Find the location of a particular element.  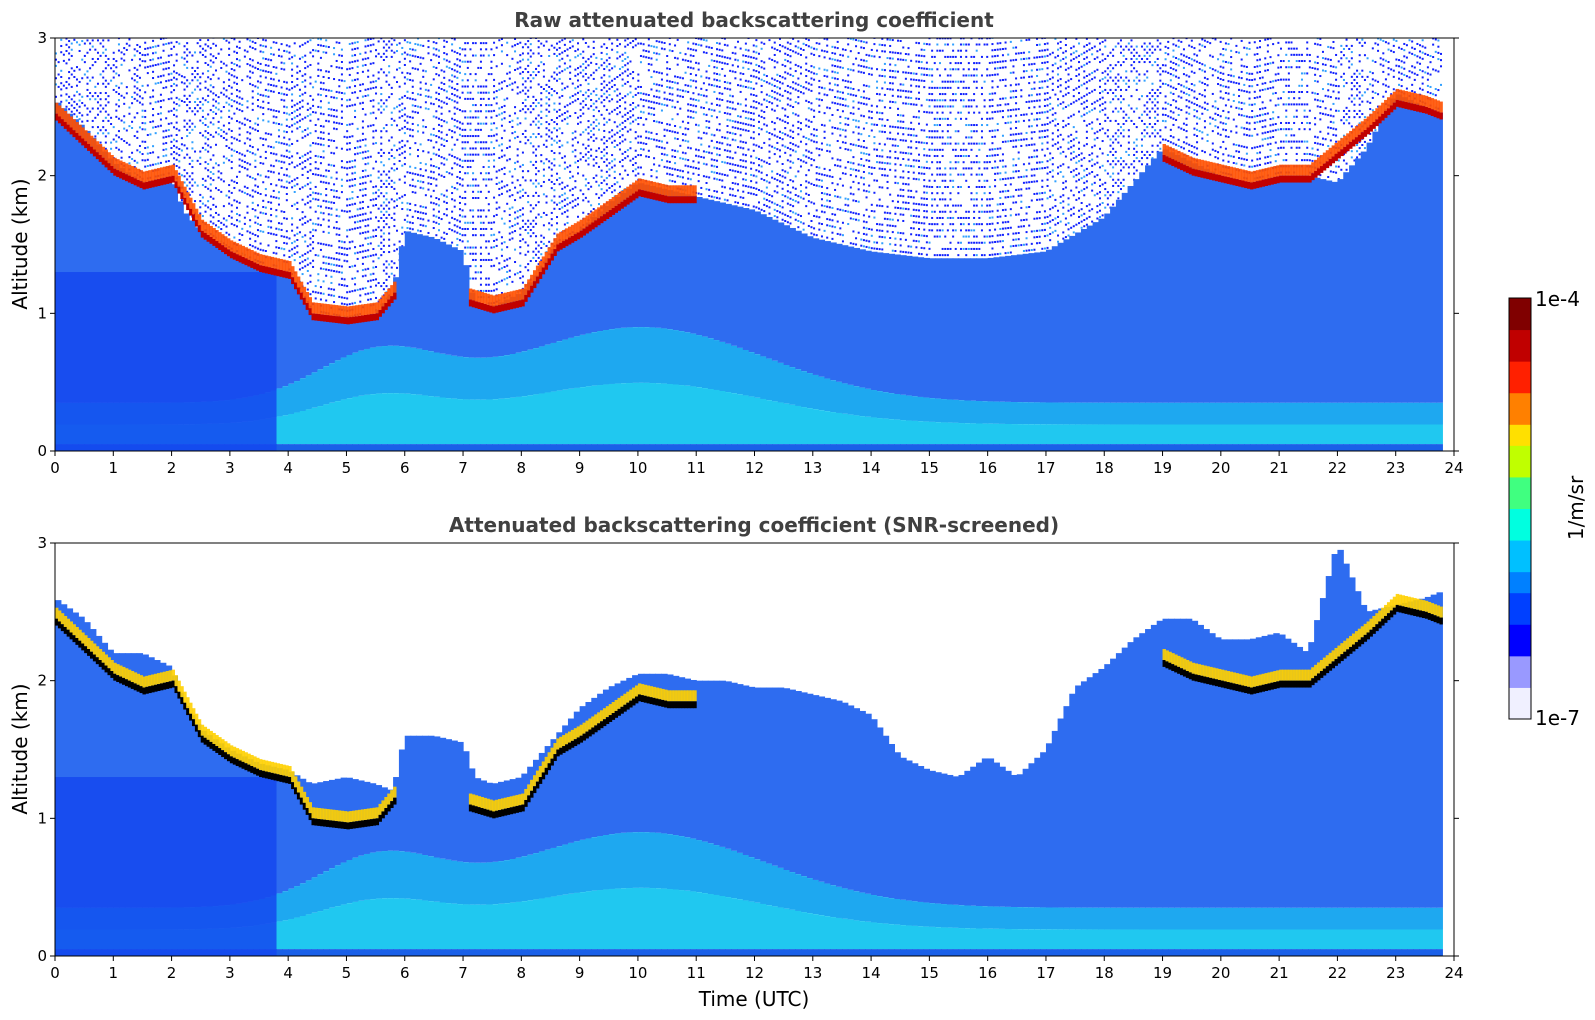

colorbar-scale is located at coordinates (1520, 509).